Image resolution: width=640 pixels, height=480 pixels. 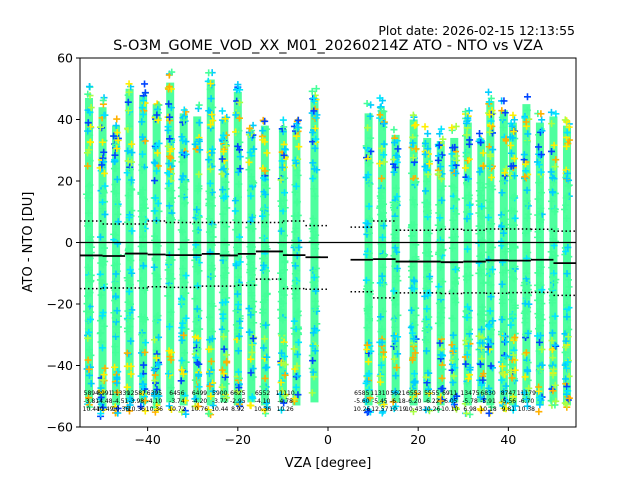 I want to click on y-tick-label: −40, so click(x=60, y=365).